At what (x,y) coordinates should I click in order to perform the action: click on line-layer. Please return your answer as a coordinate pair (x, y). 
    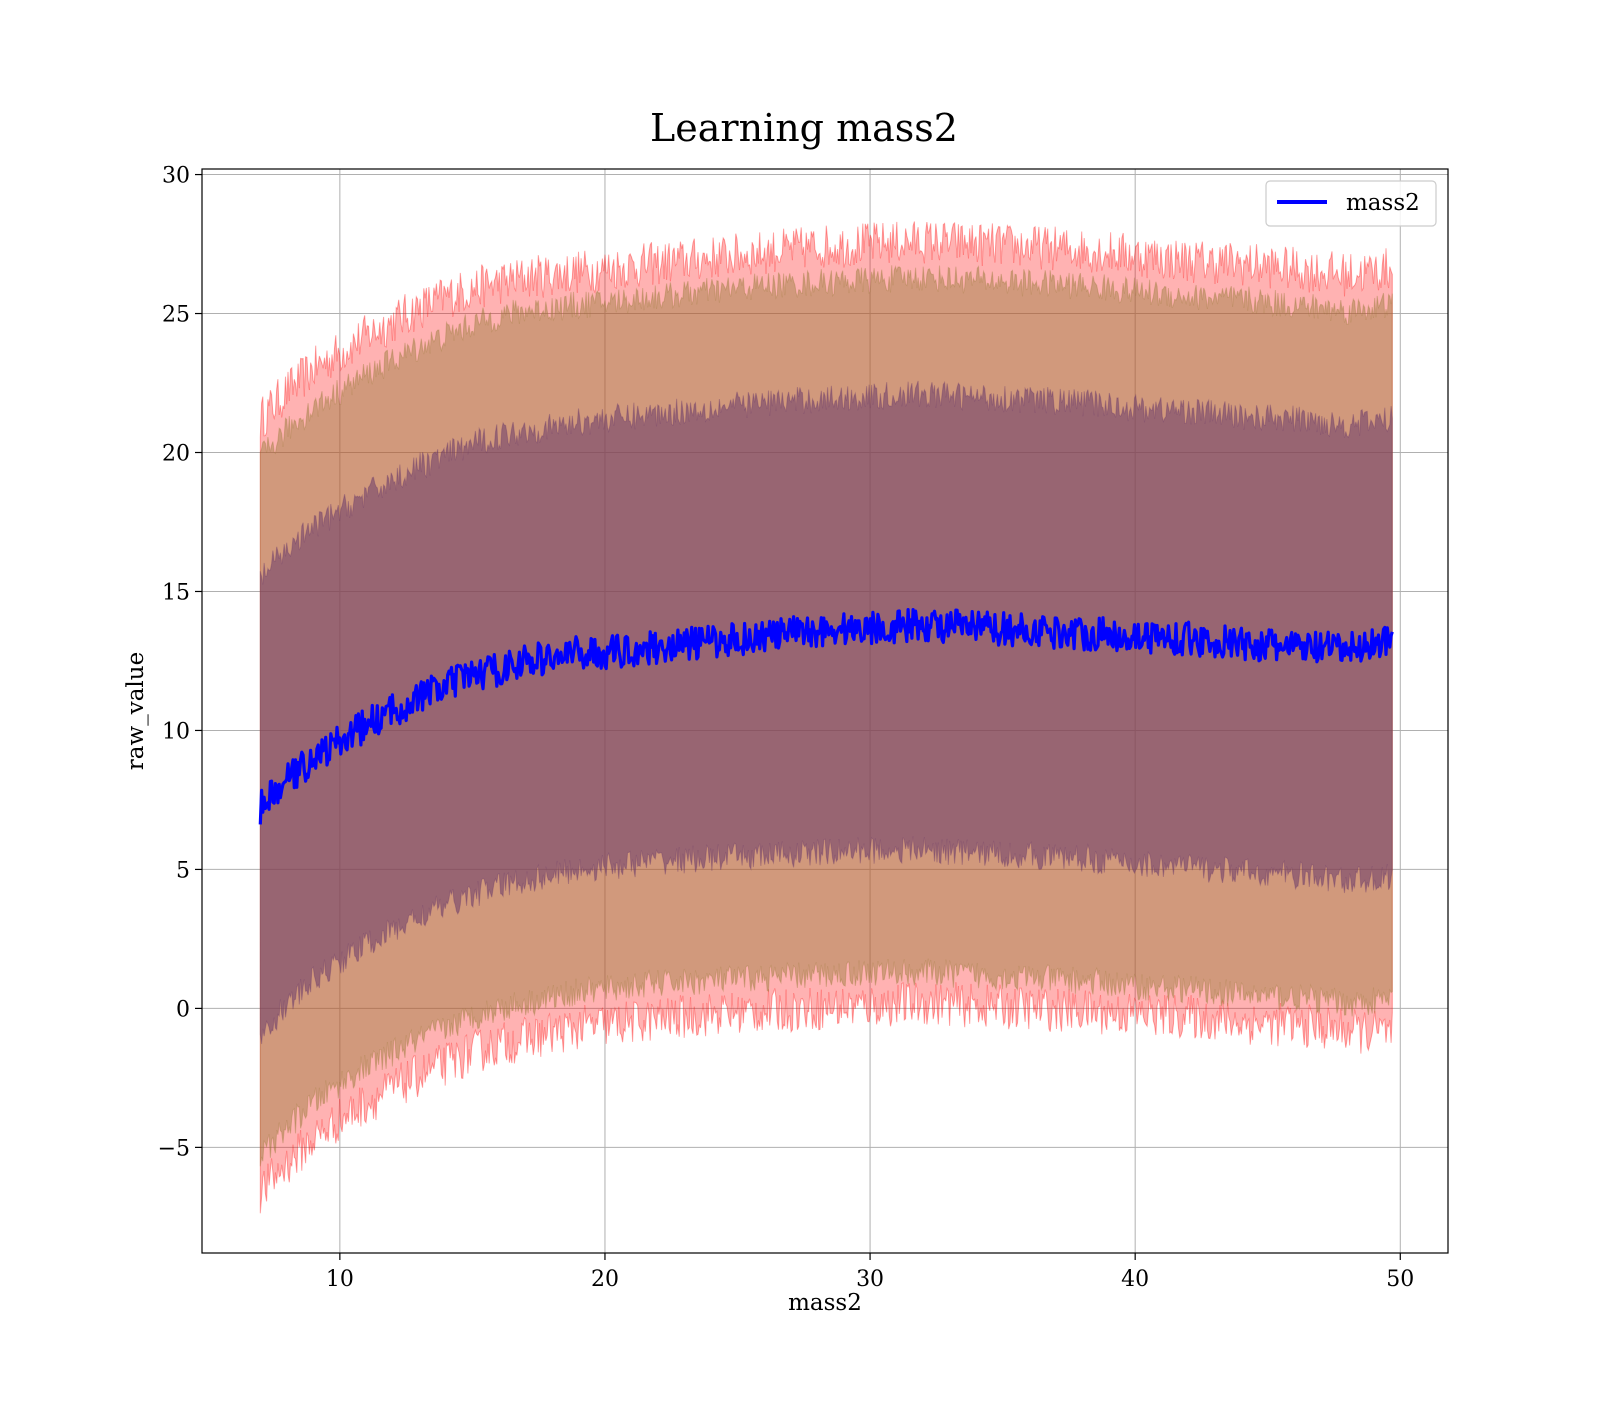
    Looking at the image, I should click on (826, 716).